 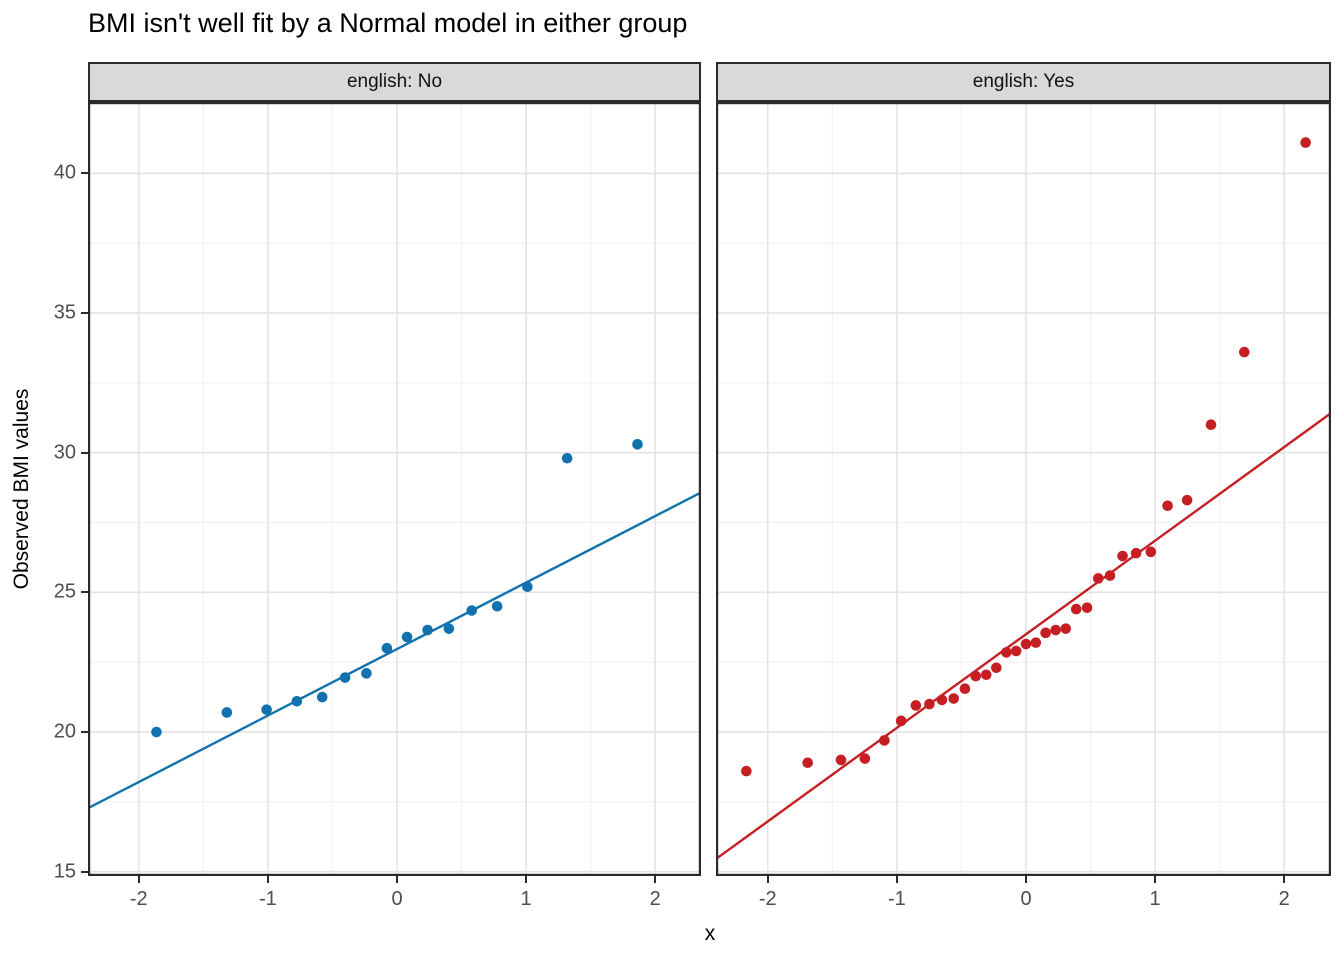 I want to click on facet-strip-english-no: english: No, so click(x=394, y=82).